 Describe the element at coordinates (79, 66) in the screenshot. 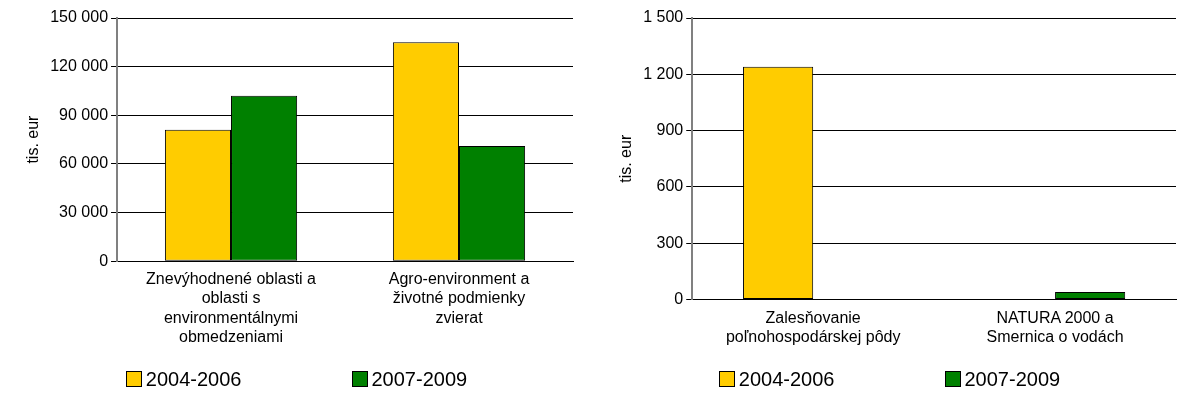

I see `y-tick-label: 120 000` at that location.